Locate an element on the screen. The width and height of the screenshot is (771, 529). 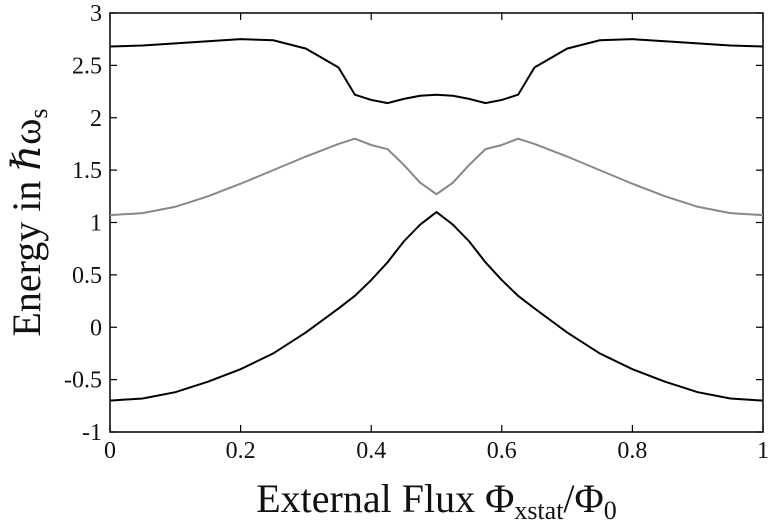
y-tick-label: 0.5 is located at coordinates (87, 276).